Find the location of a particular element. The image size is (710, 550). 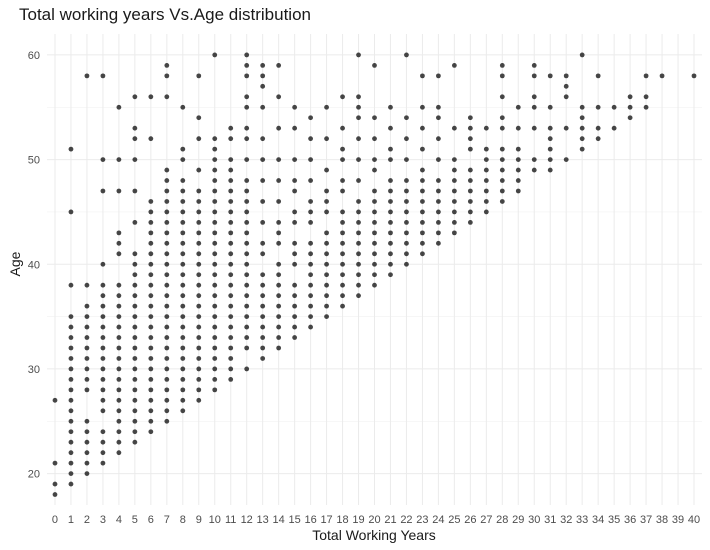

y-tick-label: 50 is located at coordinates (34, 161).